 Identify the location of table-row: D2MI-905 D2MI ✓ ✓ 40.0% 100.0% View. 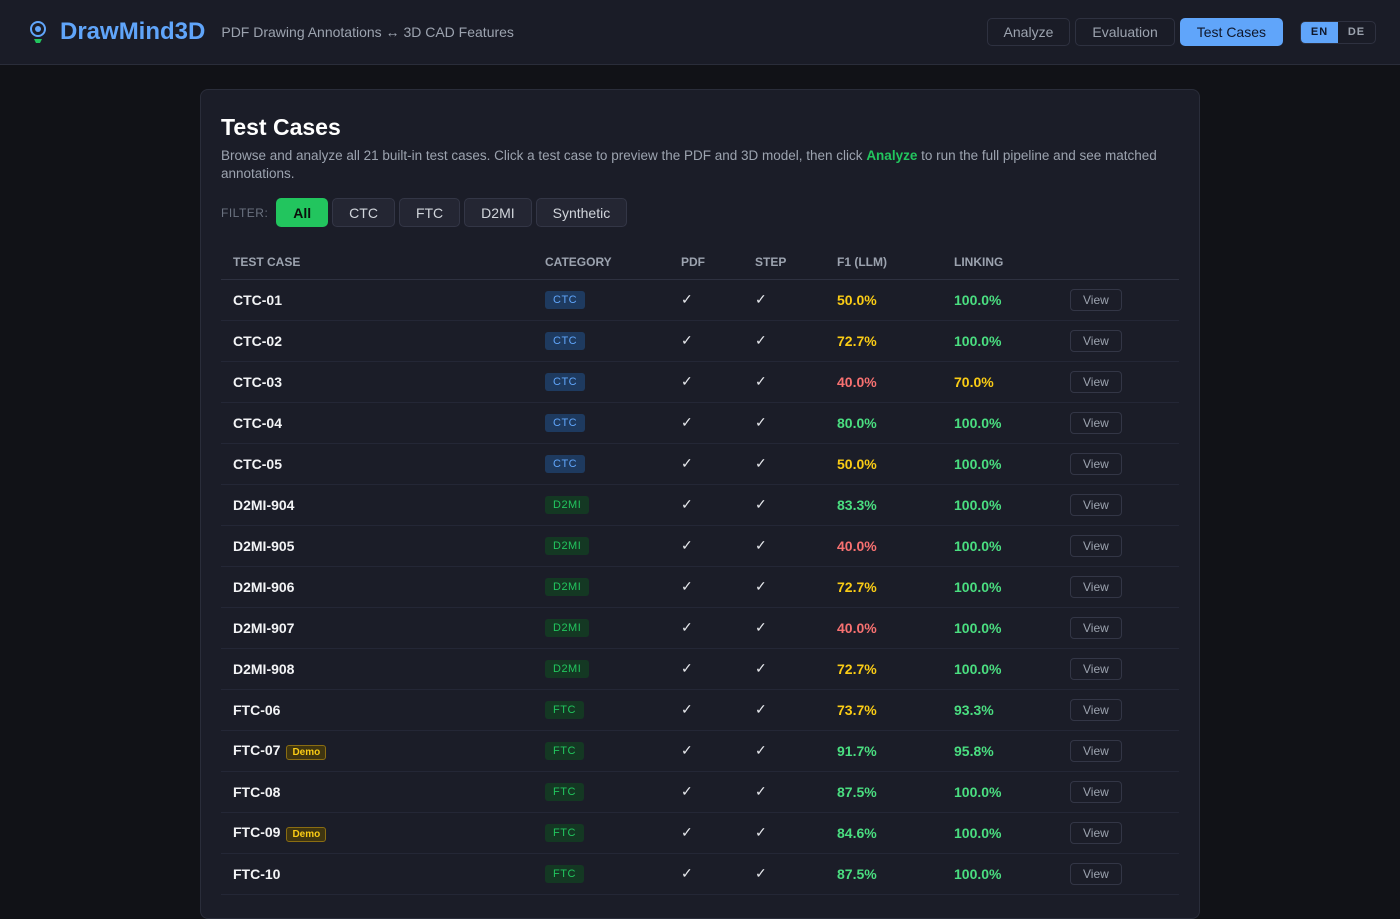
(700, 546).